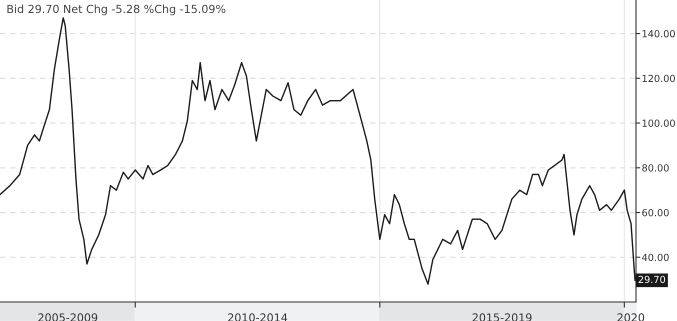 Image resolution: width=677 pixels, height=321 pixels. Describe the element at coordinates (658, 123) in the screenshot. I see `y-tick-label: 100.00` at that location.